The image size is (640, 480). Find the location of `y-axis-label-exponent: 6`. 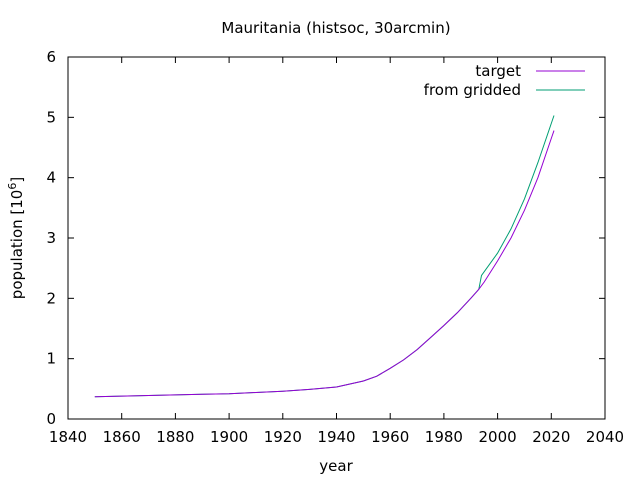

y-axis-label-exponent: 6 is located at coordinates (12, 186).